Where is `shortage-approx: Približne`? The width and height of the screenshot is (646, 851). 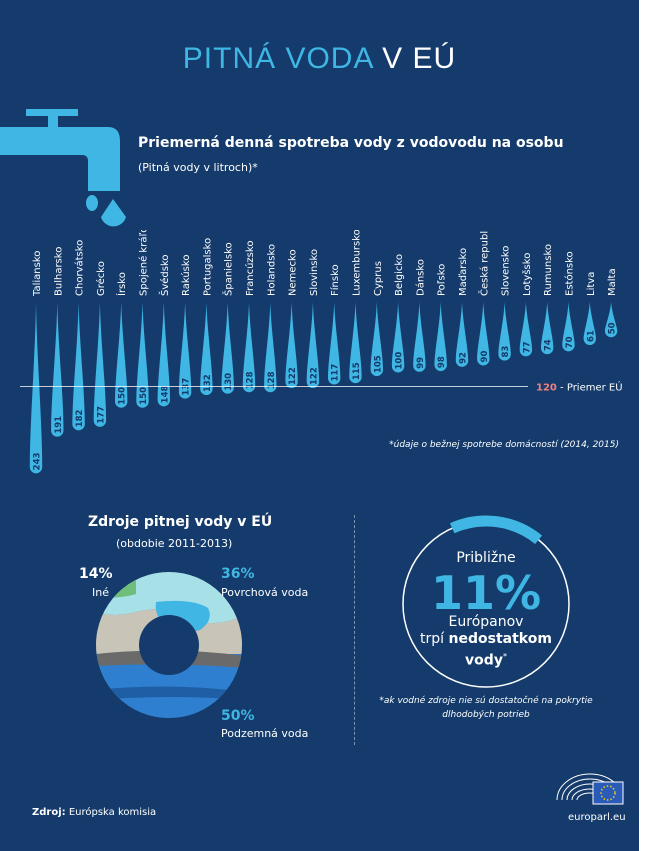
shortage-approx: Približne is located at coordinates (486, 558).